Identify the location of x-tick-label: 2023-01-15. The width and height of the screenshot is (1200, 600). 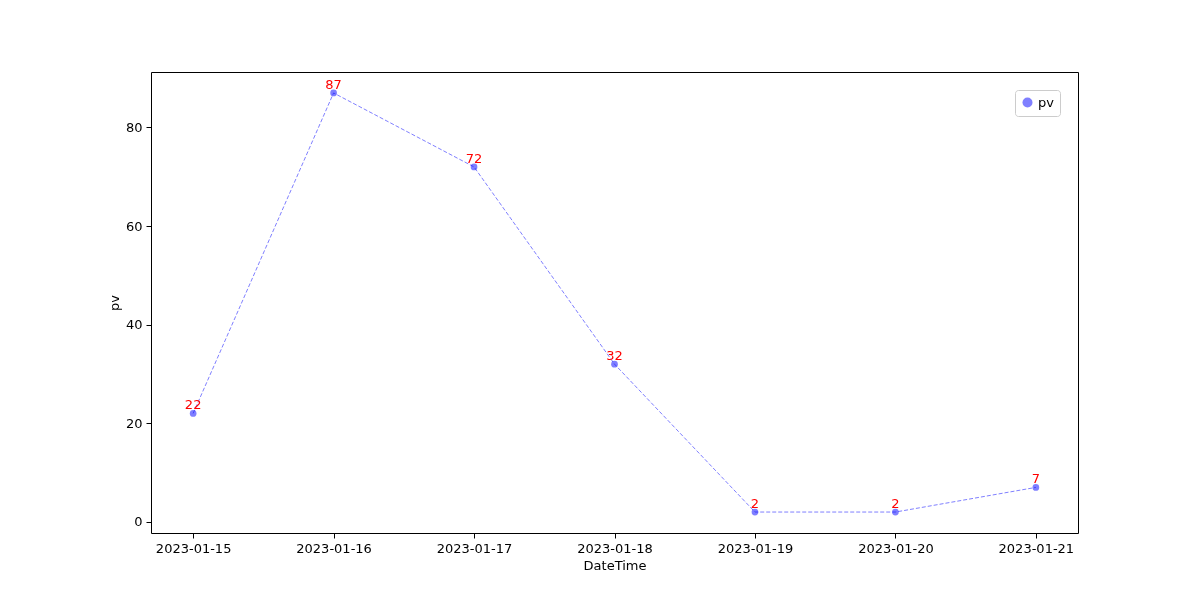
(193, 548).